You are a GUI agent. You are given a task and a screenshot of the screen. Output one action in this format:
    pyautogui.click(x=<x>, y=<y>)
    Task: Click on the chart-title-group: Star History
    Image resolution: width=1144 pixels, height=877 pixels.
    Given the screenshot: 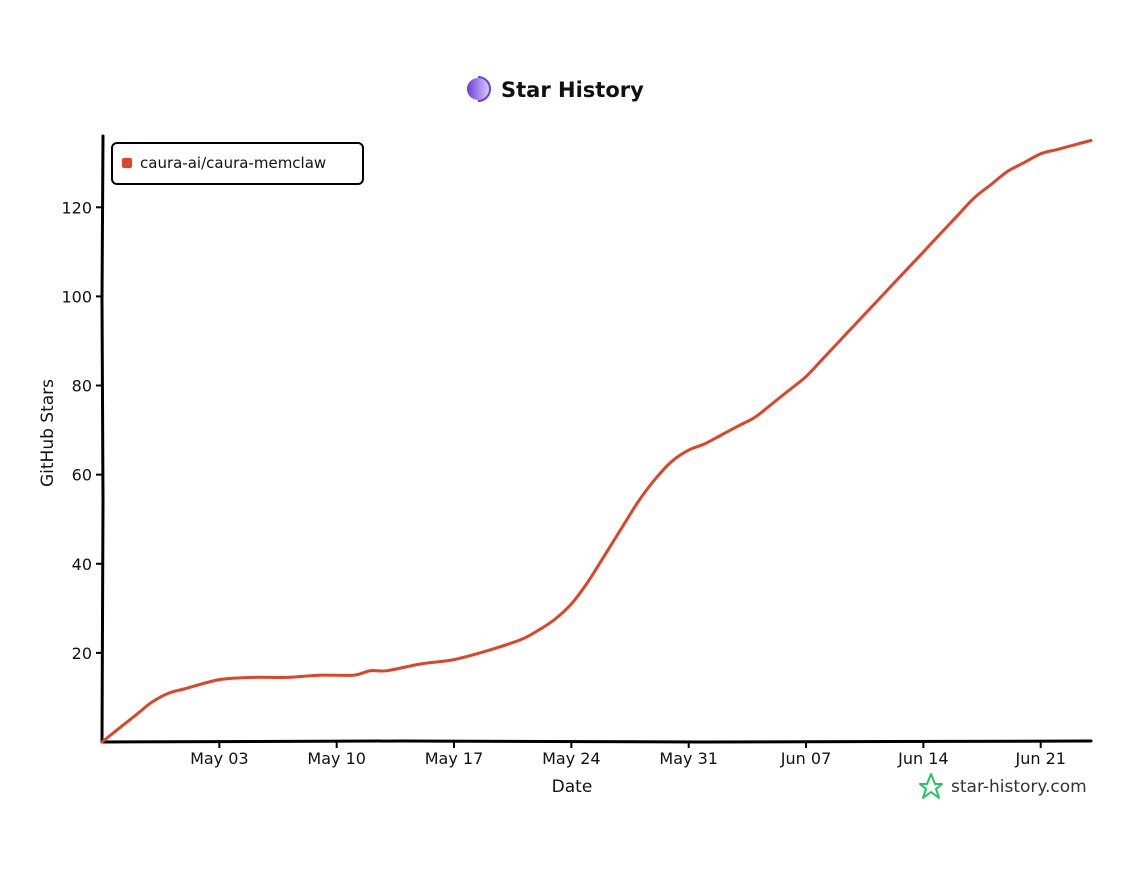 What is the action you would take?
    pyautogui.click(x=555, y=89)
    